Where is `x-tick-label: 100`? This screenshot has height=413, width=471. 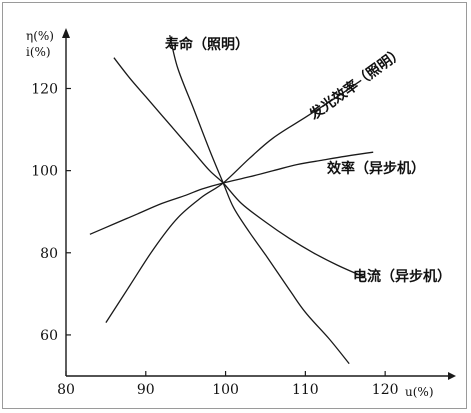
x-tick-label: 100 is located at coordinates (225, 390).